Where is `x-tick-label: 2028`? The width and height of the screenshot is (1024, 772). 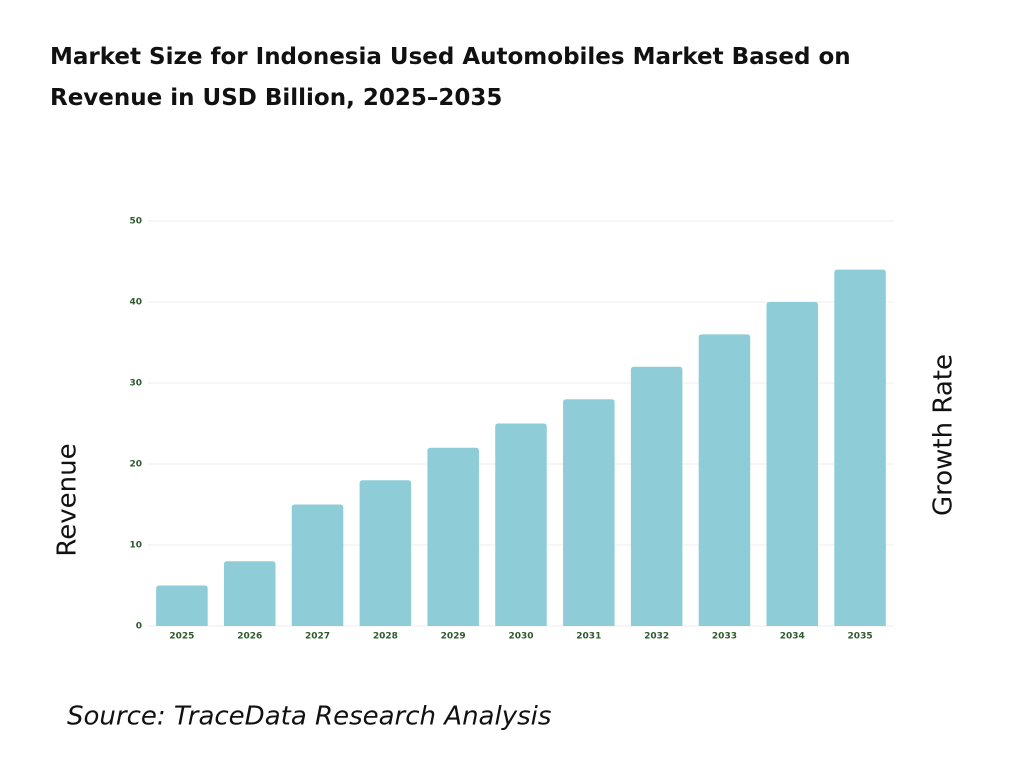 x-tick-label: 2028 is located at coordinates (385, 637).